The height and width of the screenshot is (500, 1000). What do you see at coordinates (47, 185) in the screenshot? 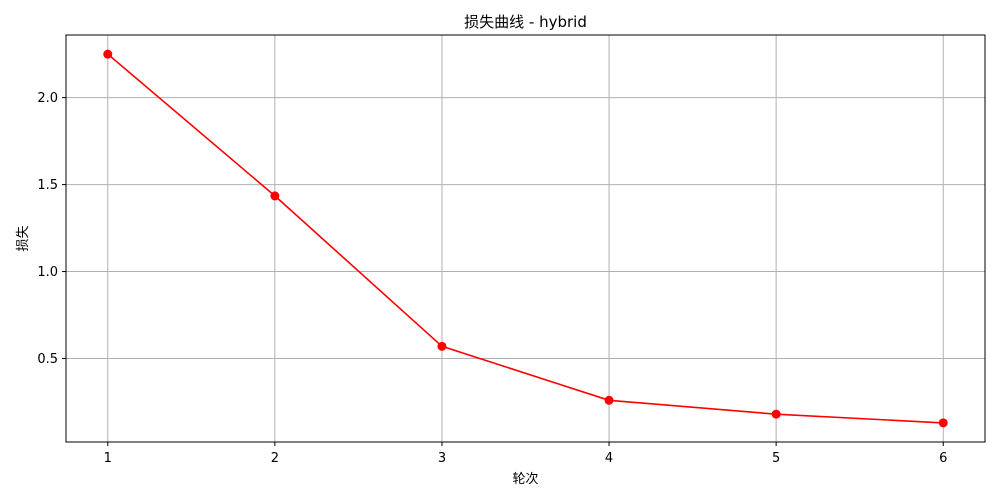
I see `y-tick-label: 1.5` at bounding box center [47, 185].